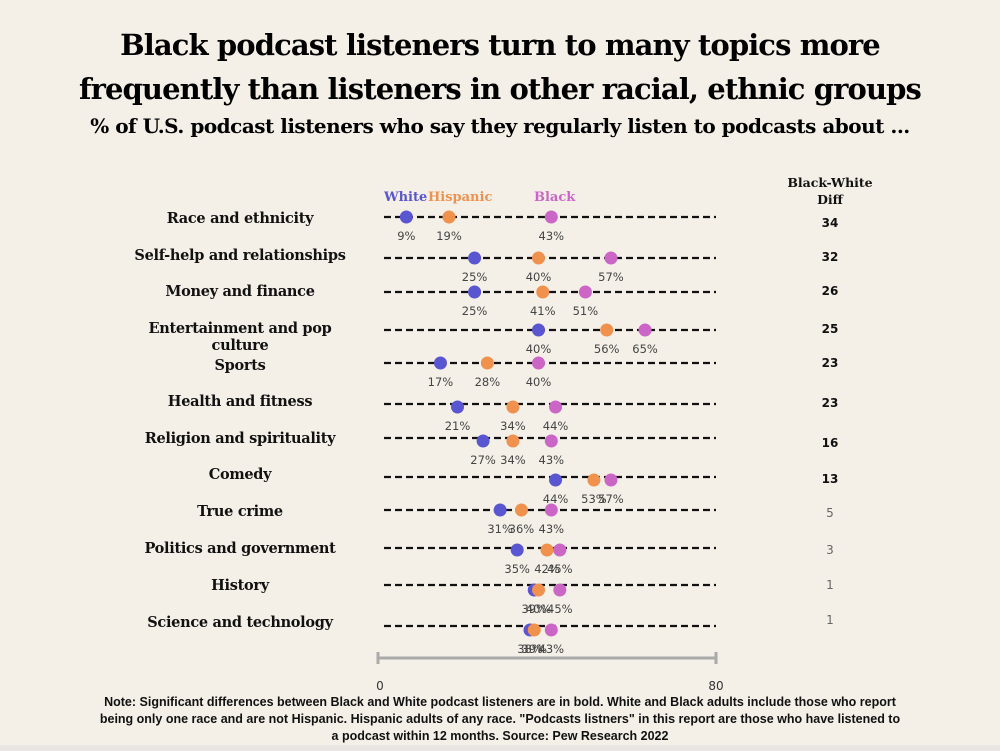 This screenshot has height=751, width=1000. Describe the element at coordinates (530, 649) in the screenshot. I see `value-label-white: 38%` at that location.